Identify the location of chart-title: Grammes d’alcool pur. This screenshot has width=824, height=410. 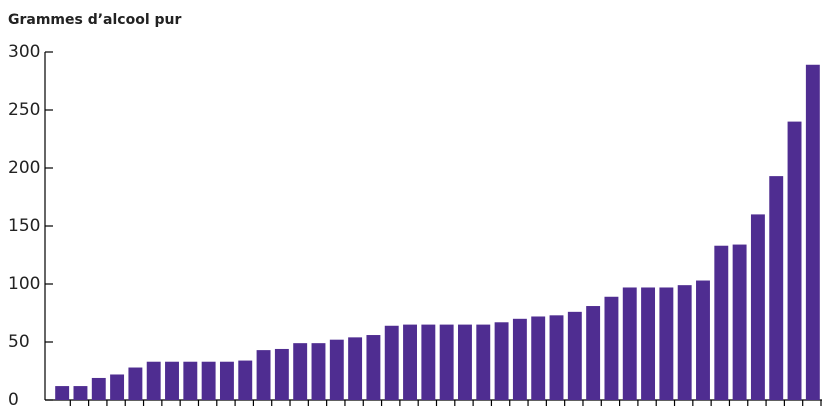
(95, 20).